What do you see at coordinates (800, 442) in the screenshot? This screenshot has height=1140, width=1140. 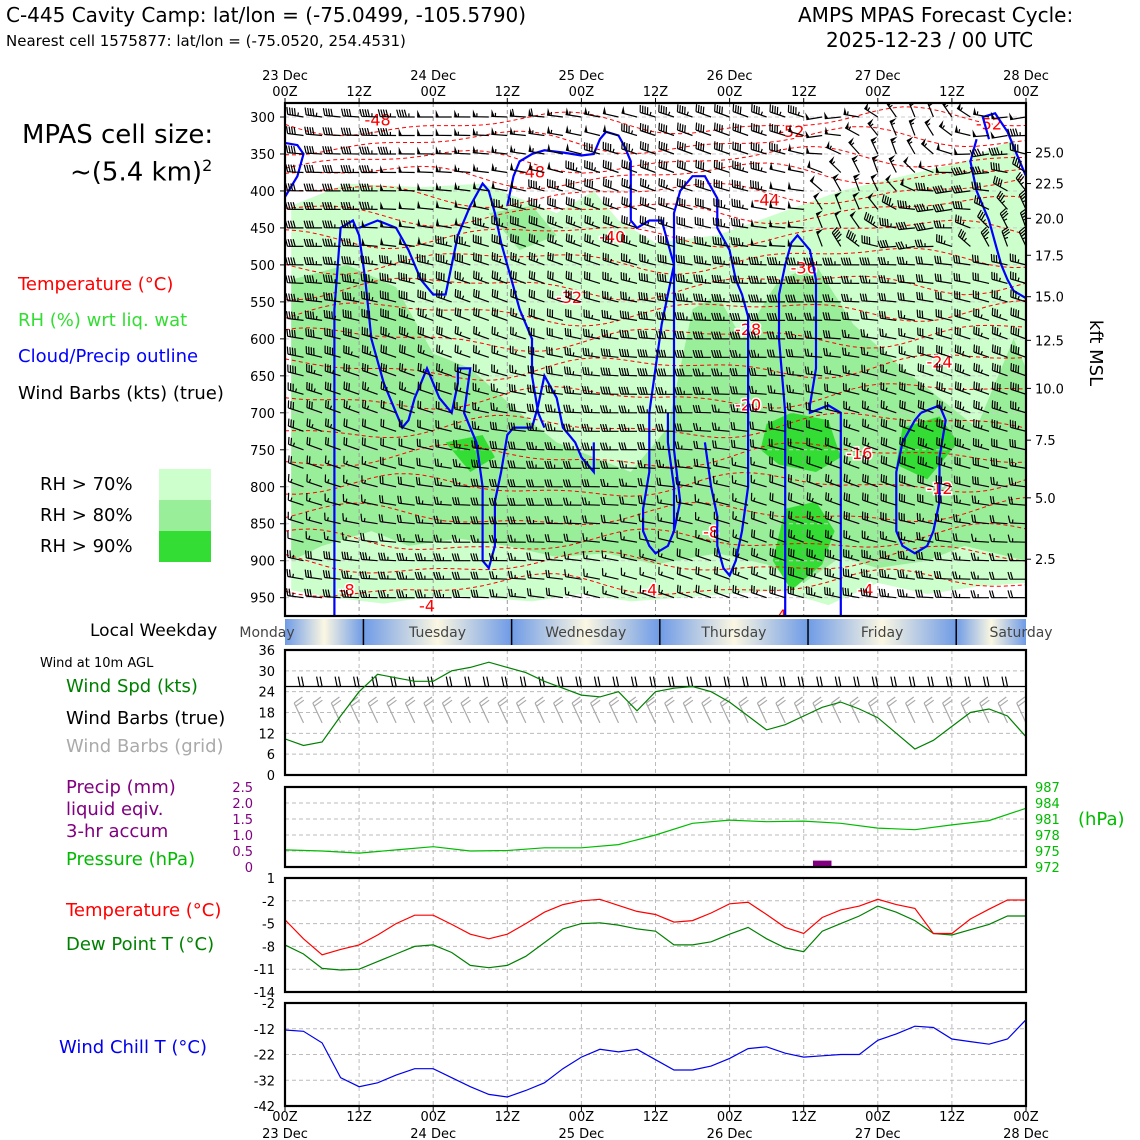 I see `rh90-region` at bounding box center [800, 442].